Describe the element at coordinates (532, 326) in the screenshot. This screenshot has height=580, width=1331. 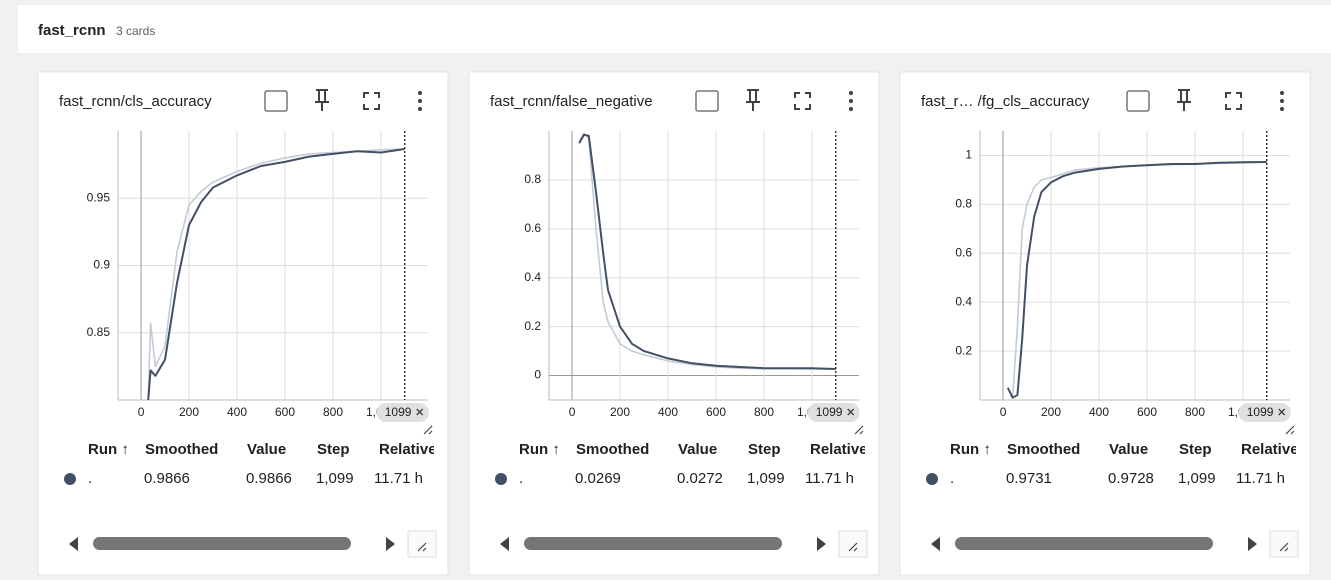
I see `y-tick-label: 0.2` at that location.